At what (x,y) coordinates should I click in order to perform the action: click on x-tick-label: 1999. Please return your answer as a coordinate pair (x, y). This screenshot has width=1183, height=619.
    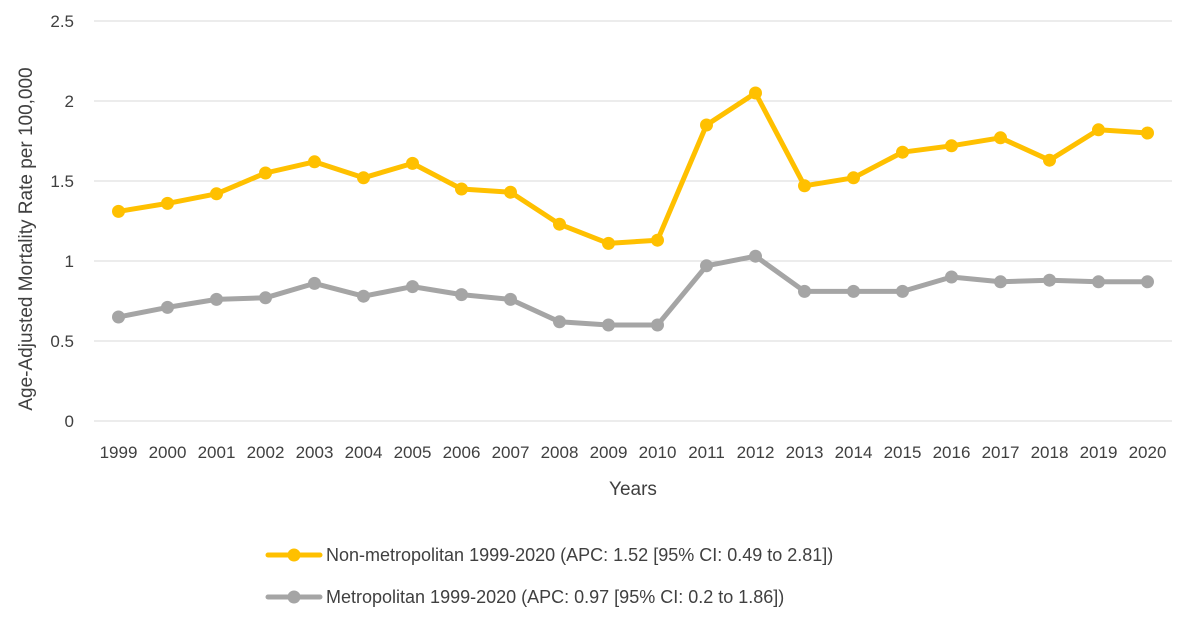
    Looking at the image, I should click on (119, 452).